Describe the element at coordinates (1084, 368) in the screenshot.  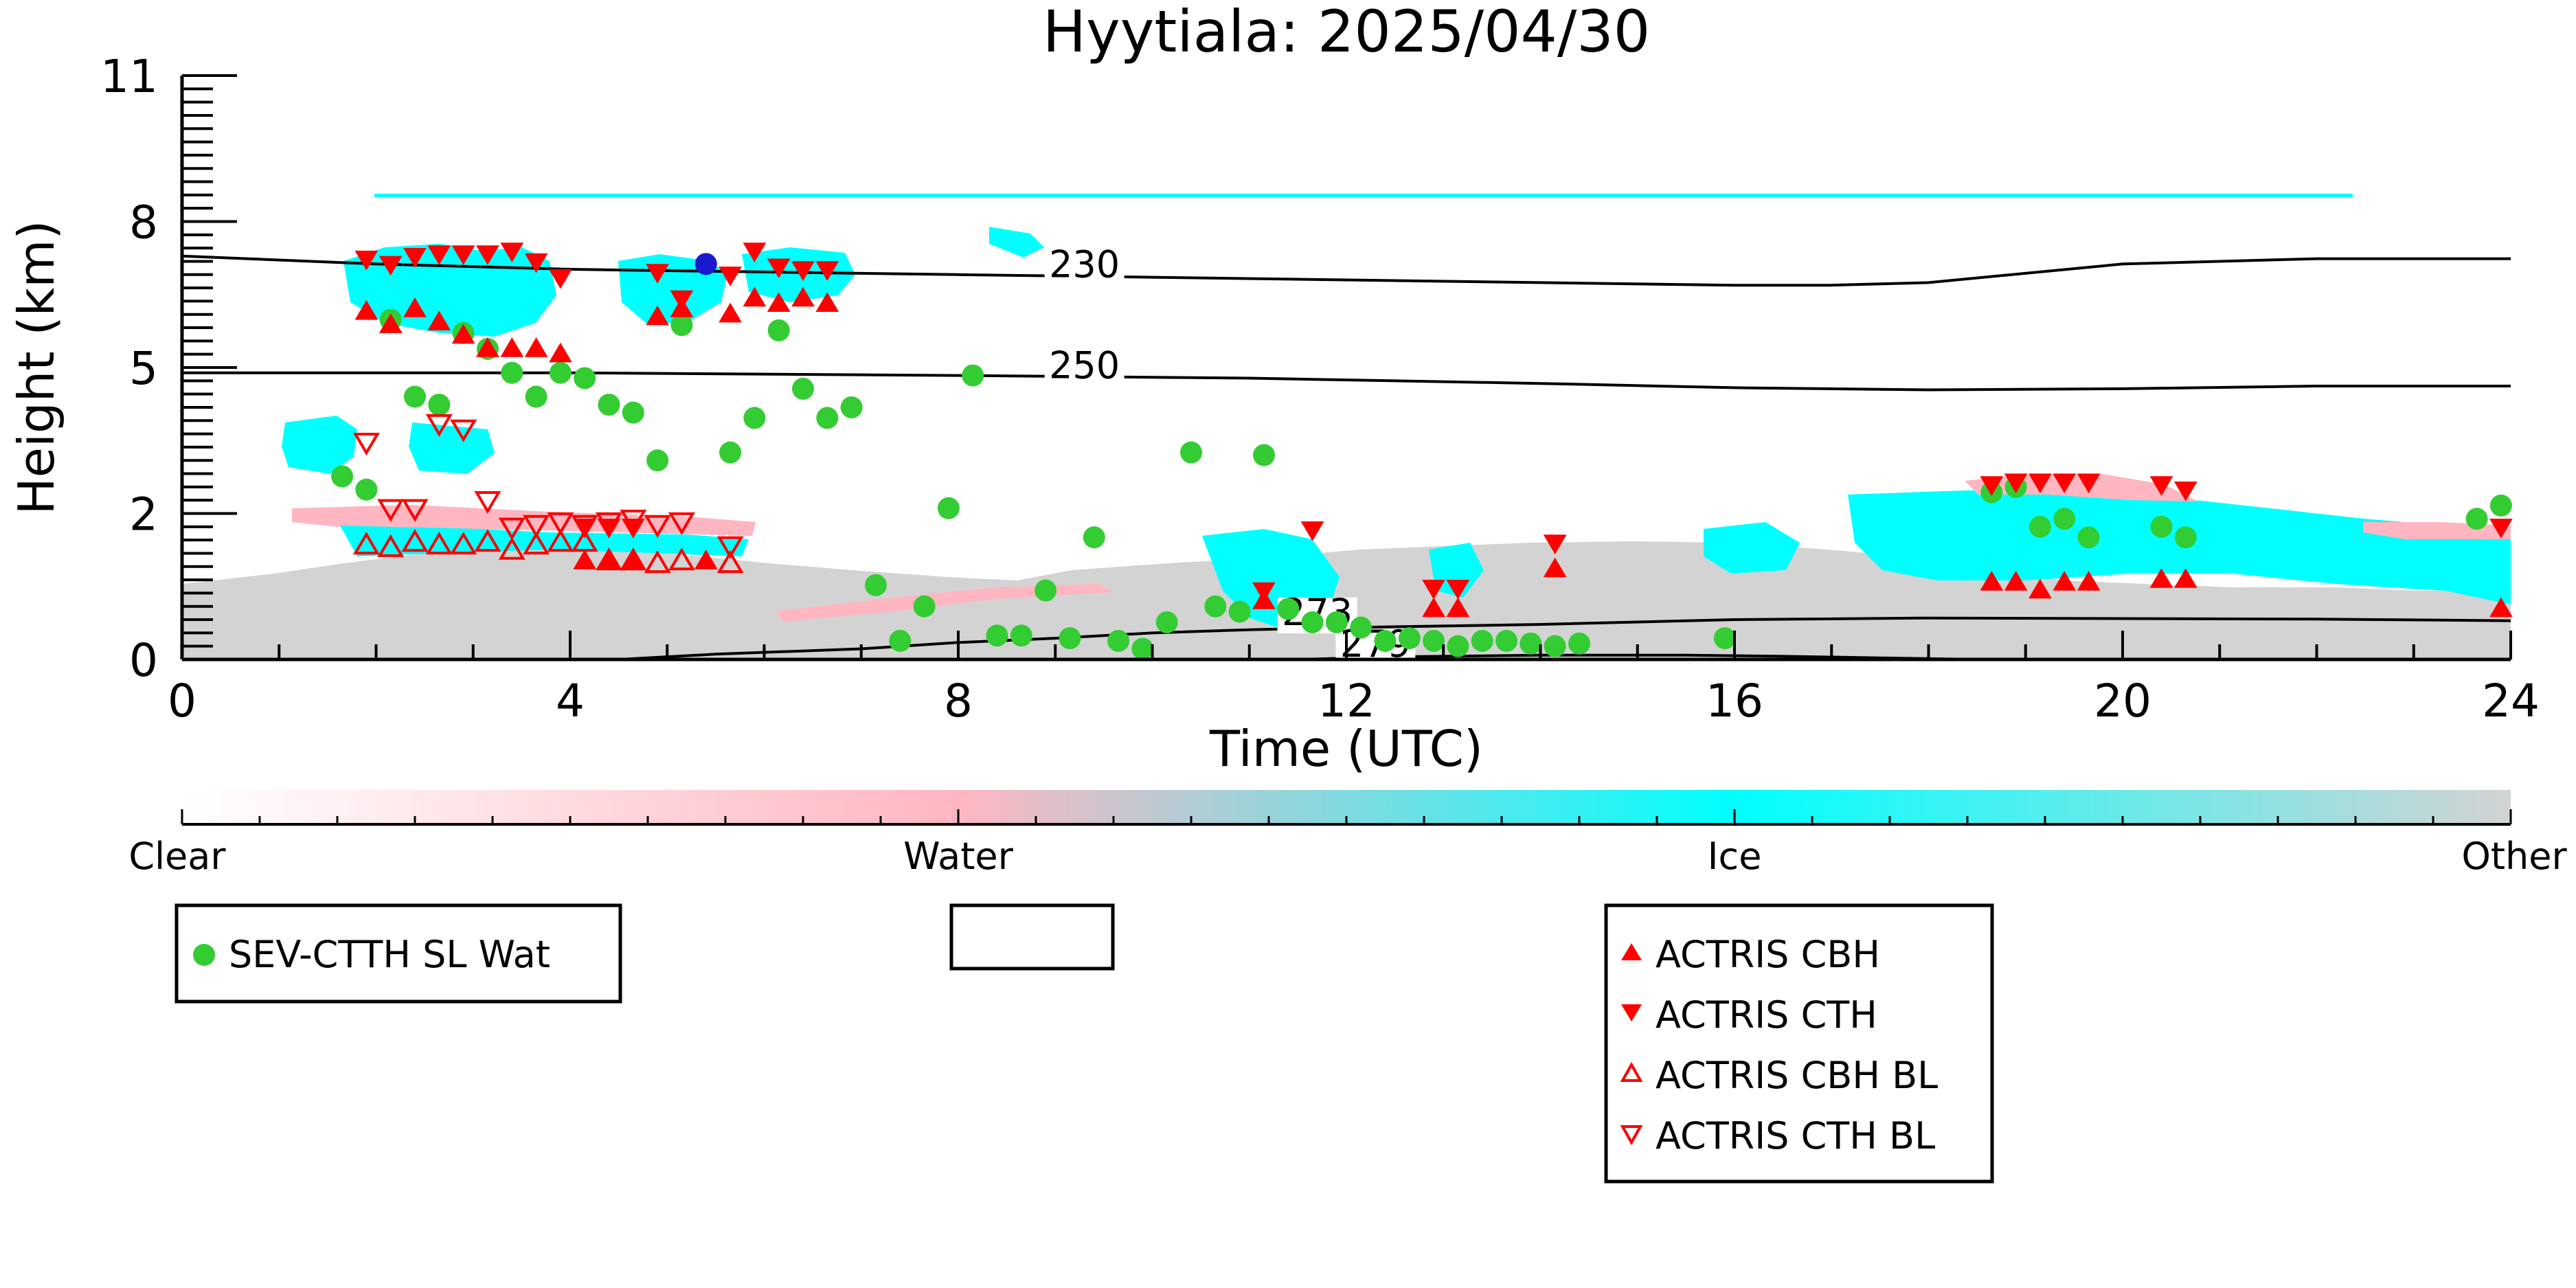
I see `contour-label-bg` at that location.